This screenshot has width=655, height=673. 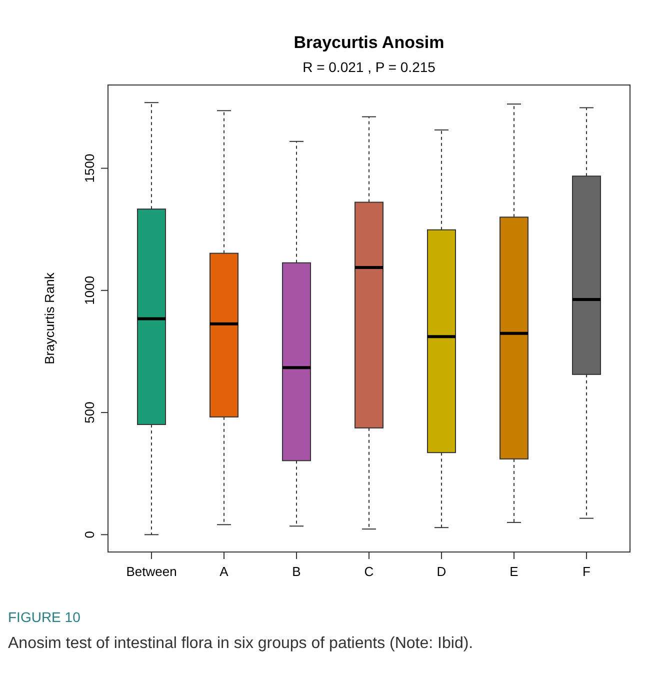 I want to click on x-tick-label: D, so click(x=441, y=571).